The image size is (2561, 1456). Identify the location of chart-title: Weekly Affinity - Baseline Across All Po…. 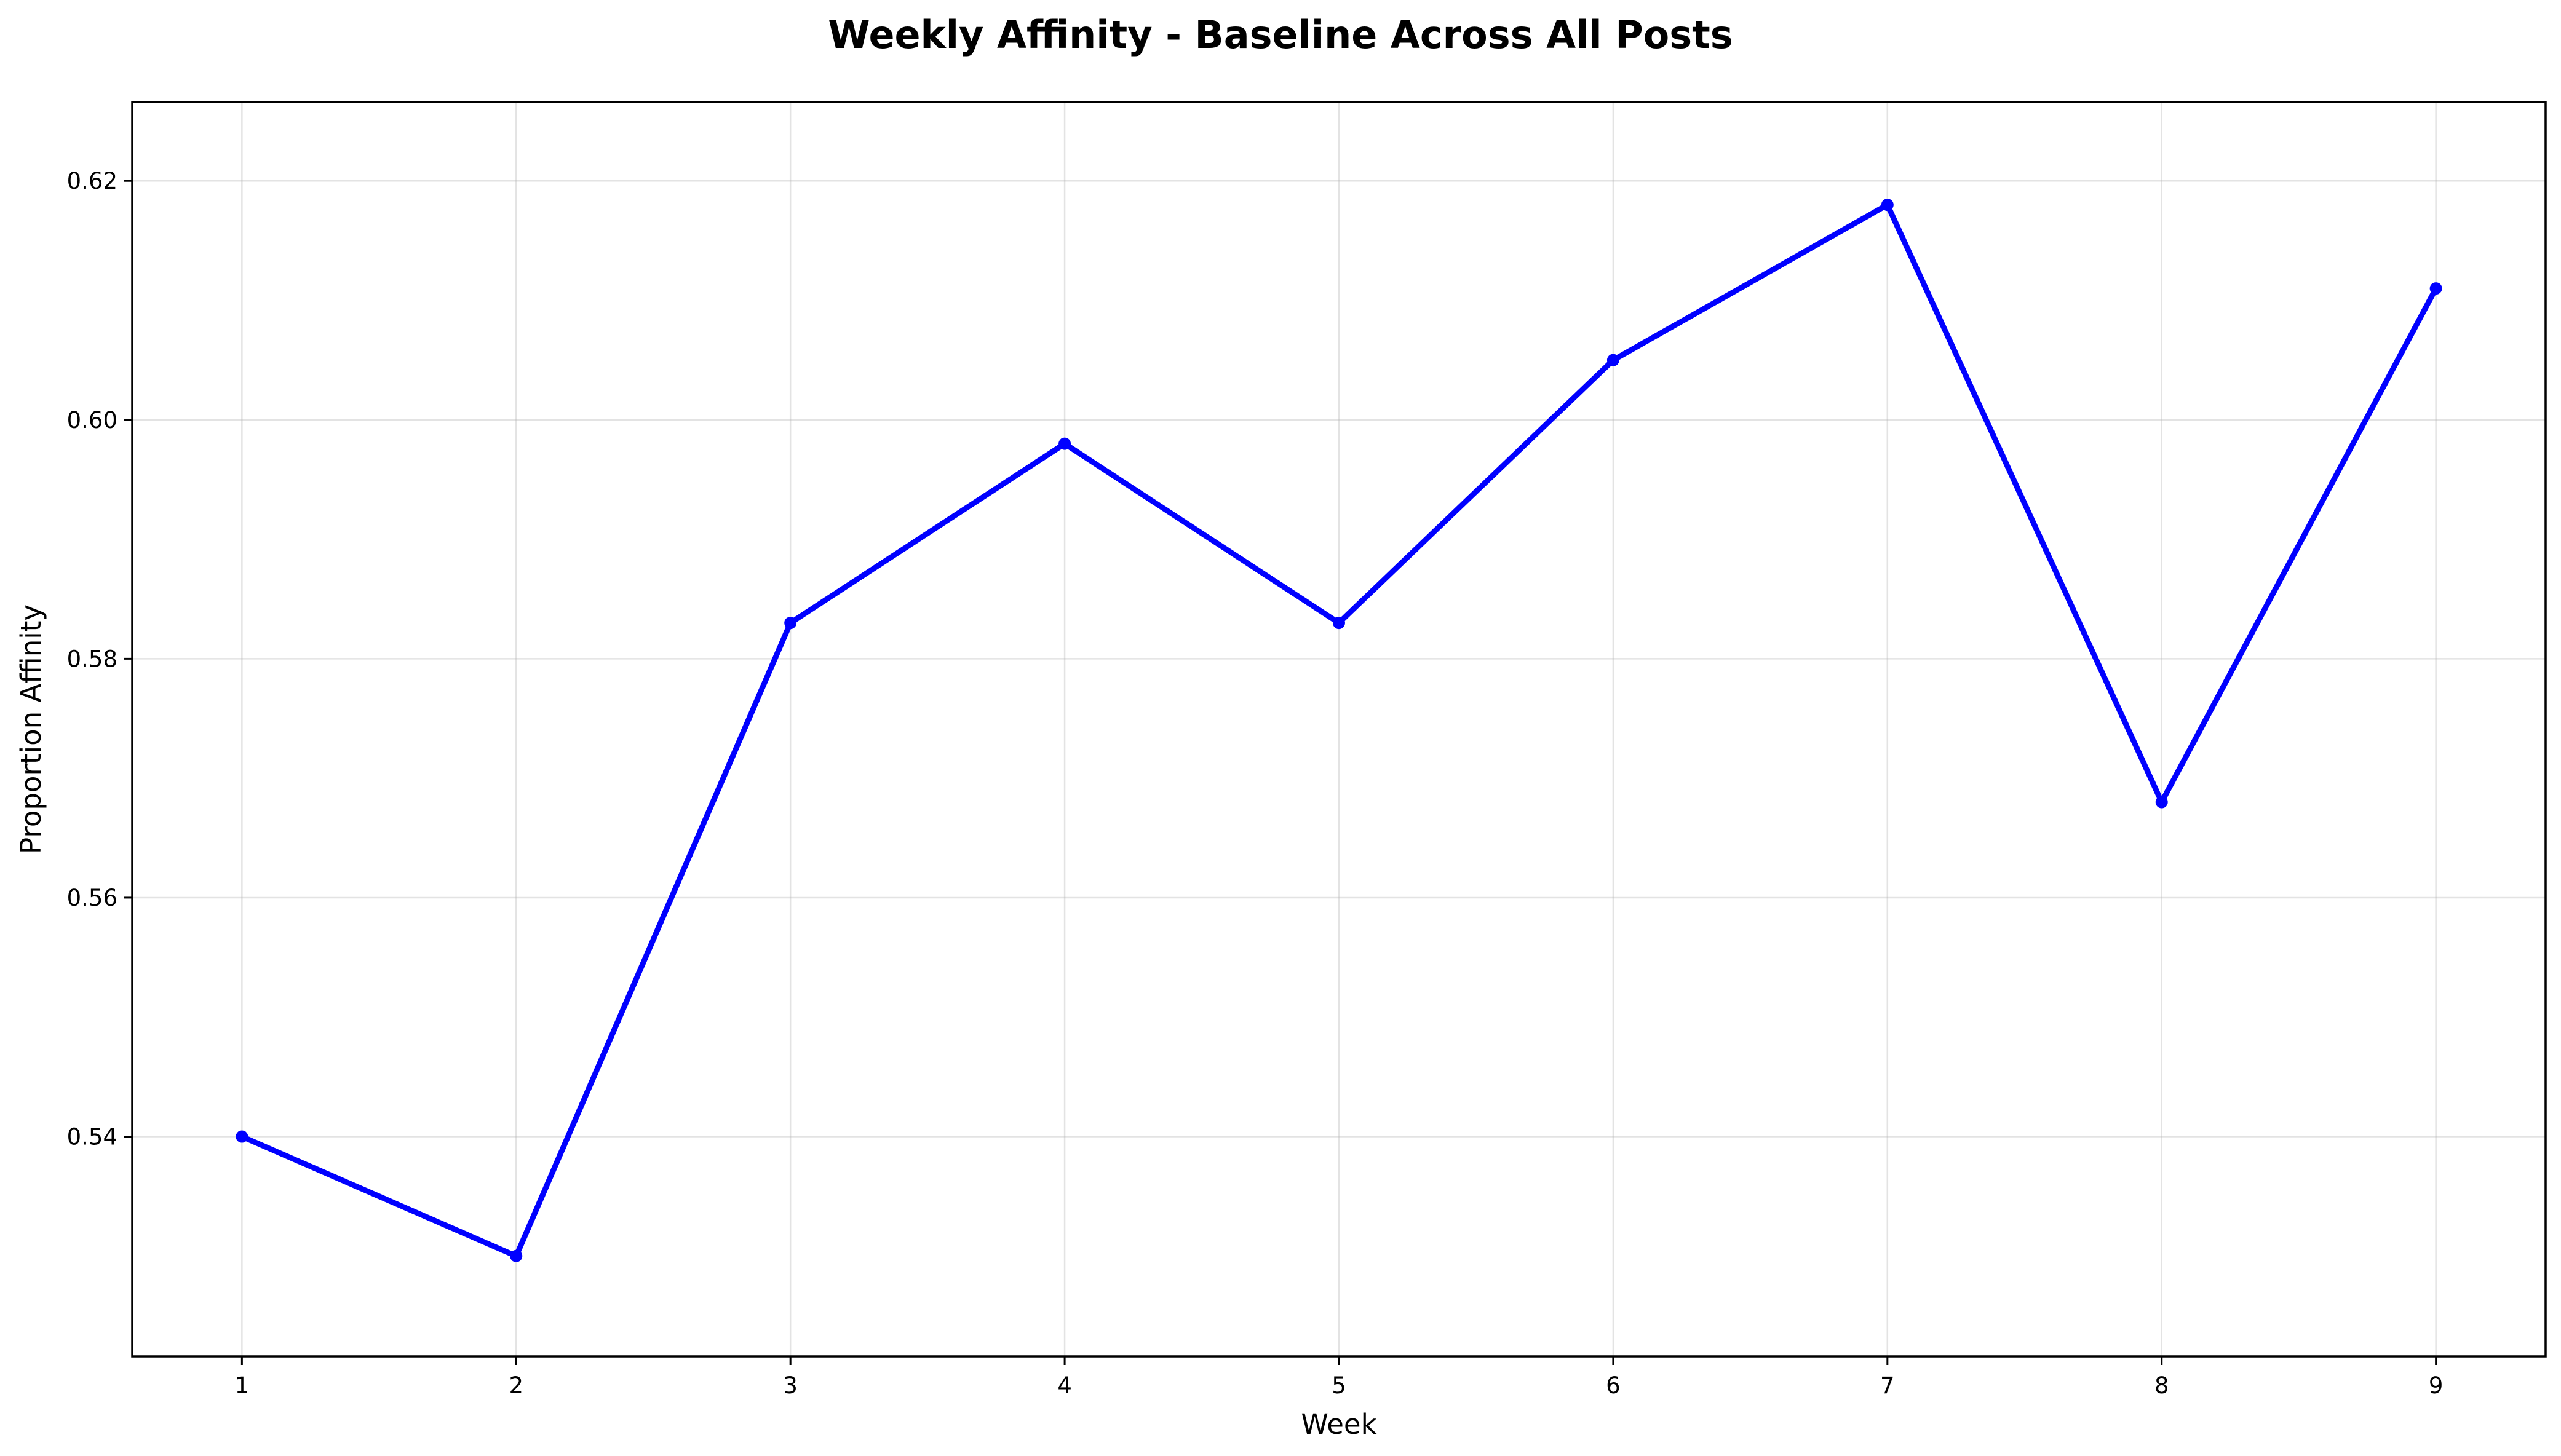
(1280, 34).